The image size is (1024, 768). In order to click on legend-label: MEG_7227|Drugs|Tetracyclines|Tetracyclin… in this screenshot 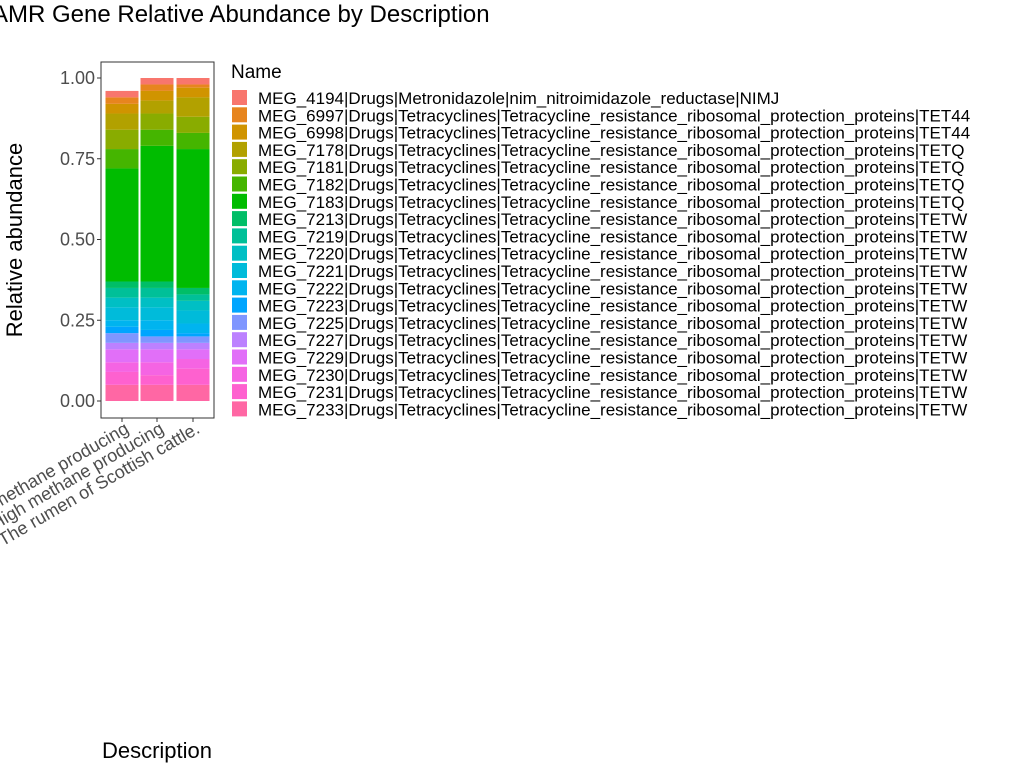, I will do `click(612, 340)`.